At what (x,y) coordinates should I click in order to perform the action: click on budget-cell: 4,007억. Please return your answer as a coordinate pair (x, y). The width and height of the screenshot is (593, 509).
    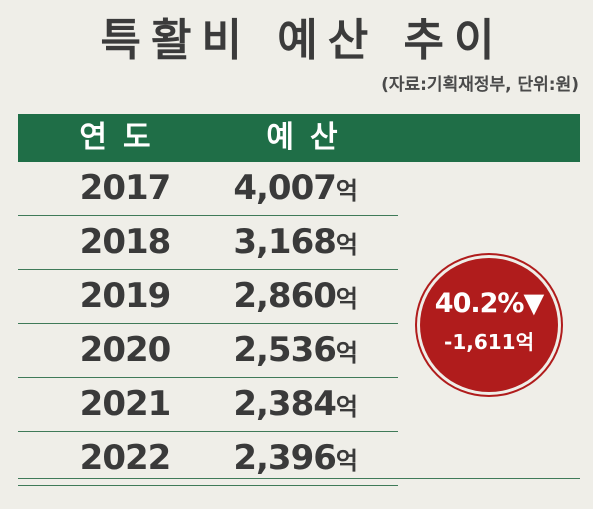
    Looking at the image, I should click on (273, 190).